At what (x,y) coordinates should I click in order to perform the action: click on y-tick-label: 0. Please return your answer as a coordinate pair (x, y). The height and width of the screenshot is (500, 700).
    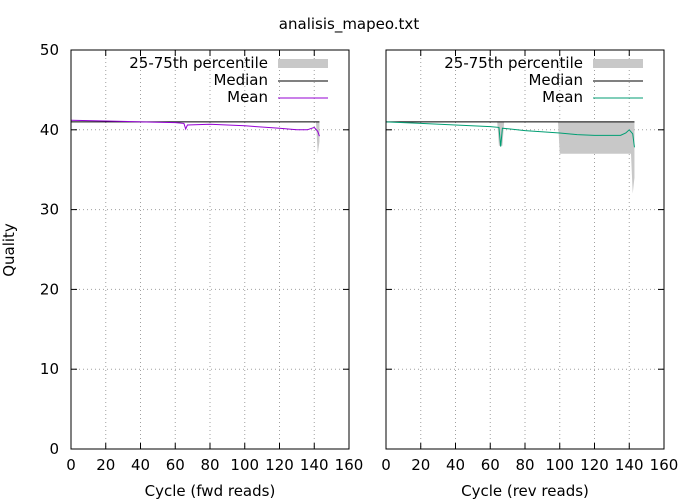
    Looking at the image, I should click on (54, 449).